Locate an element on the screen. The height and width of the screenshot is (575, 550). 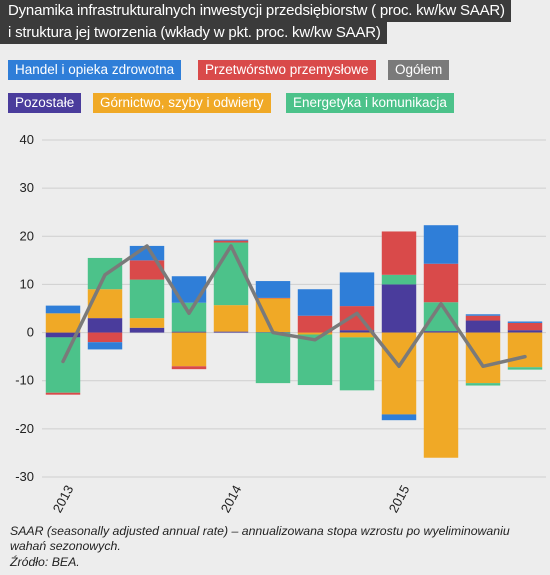
legend-item-ogolem: Ogółem is located at coordinates (419, 70).